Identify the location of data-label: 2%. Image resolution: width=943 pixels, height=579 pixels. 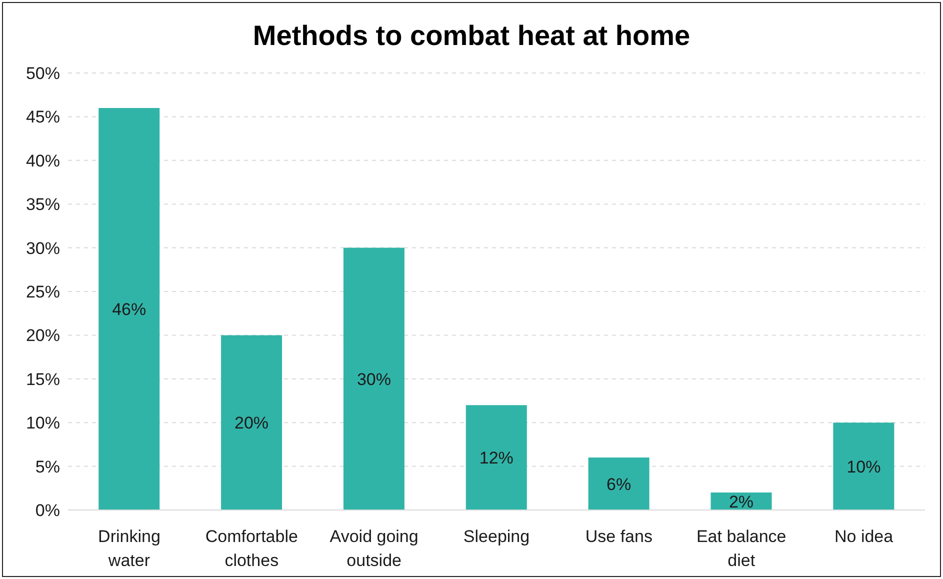
(741, 502).